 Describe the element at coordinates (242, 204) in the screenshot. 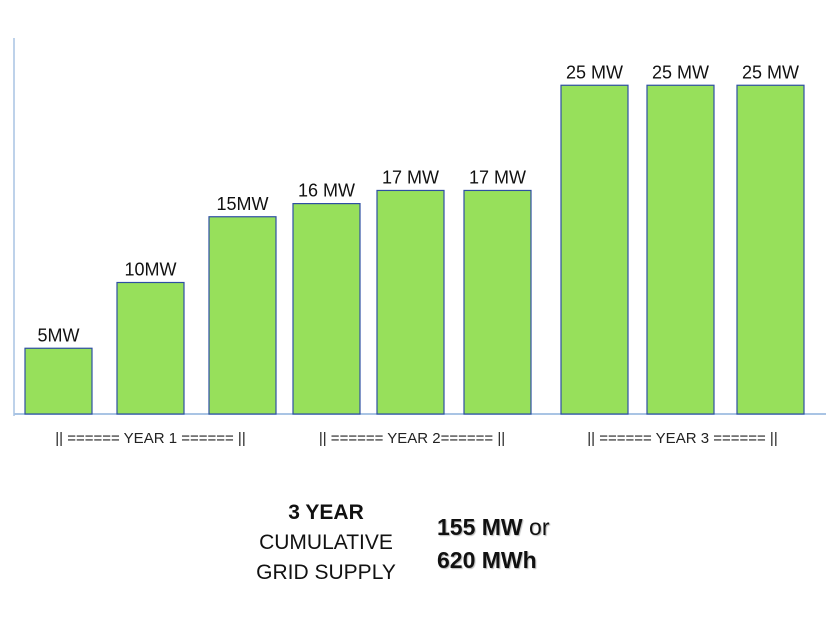

I see `bar-value-label-3: 15MW` at that location.